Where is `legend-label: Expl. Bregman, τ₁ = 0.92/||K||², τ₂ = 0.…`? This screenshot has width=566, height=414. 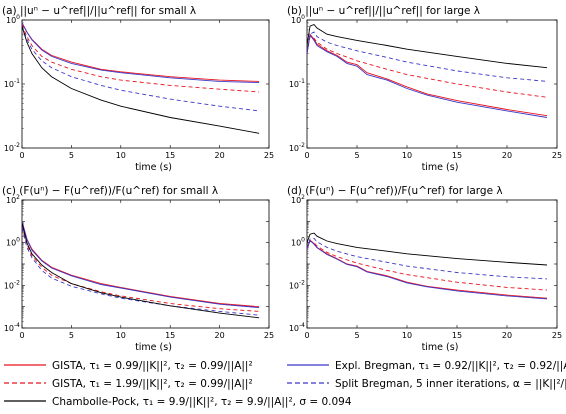 legend-label: Expl. Bregman, τ₁ = 0.92/||K||², τ₂ = 0.… is located at coordinates (450, 366).